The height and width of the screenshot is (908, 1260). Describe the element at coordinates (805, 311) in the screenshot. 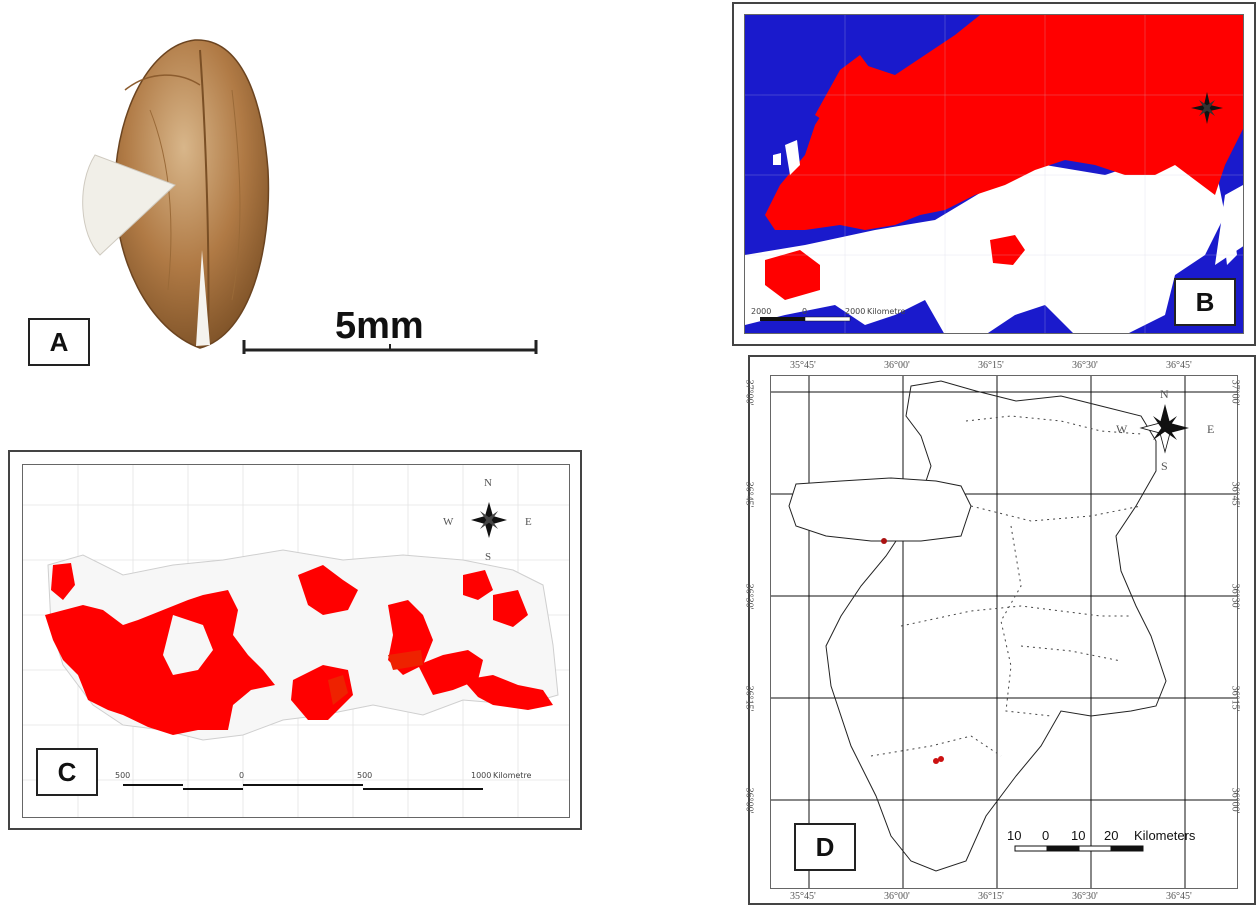

I see `scale-b-mid: 0` at that location.